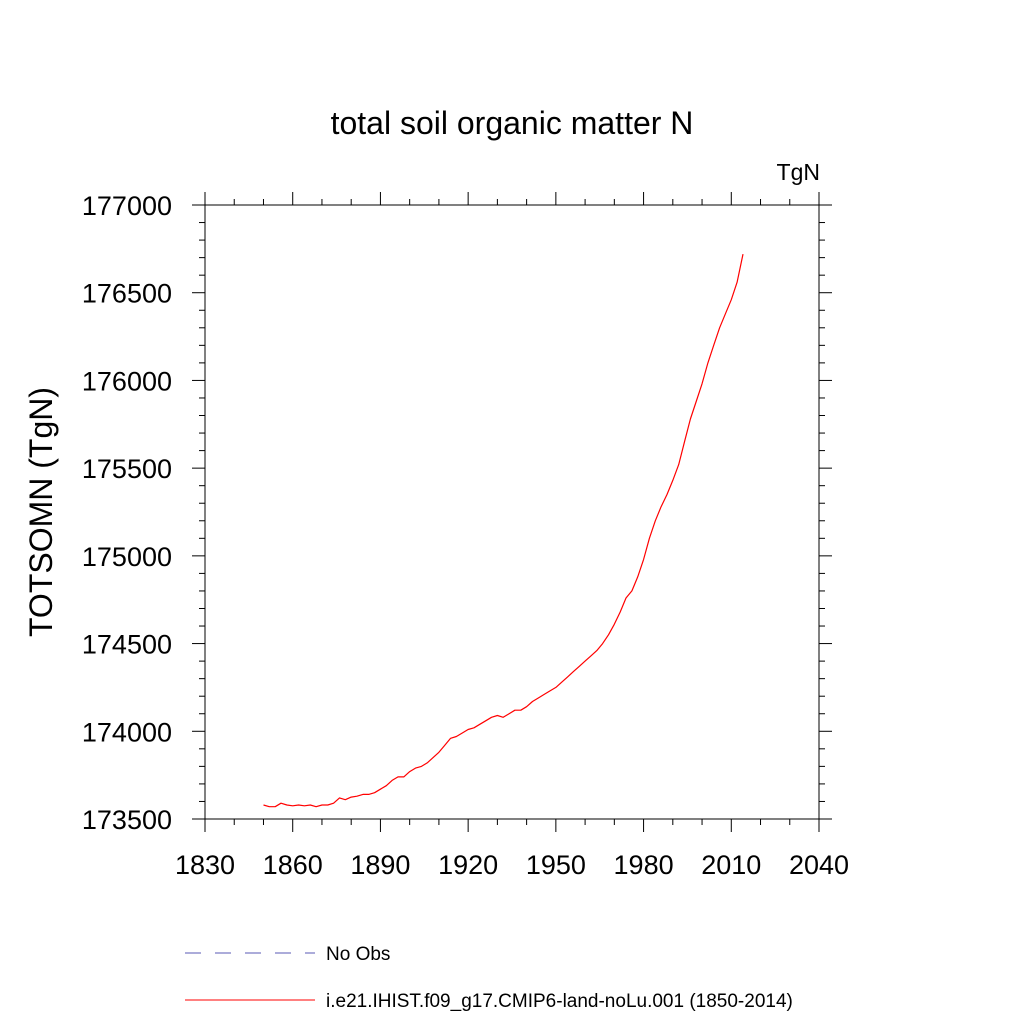 The width and height of the screenshot is (1024, 1024). I want to click on x-tick-label: 1950, so click(556, 865).